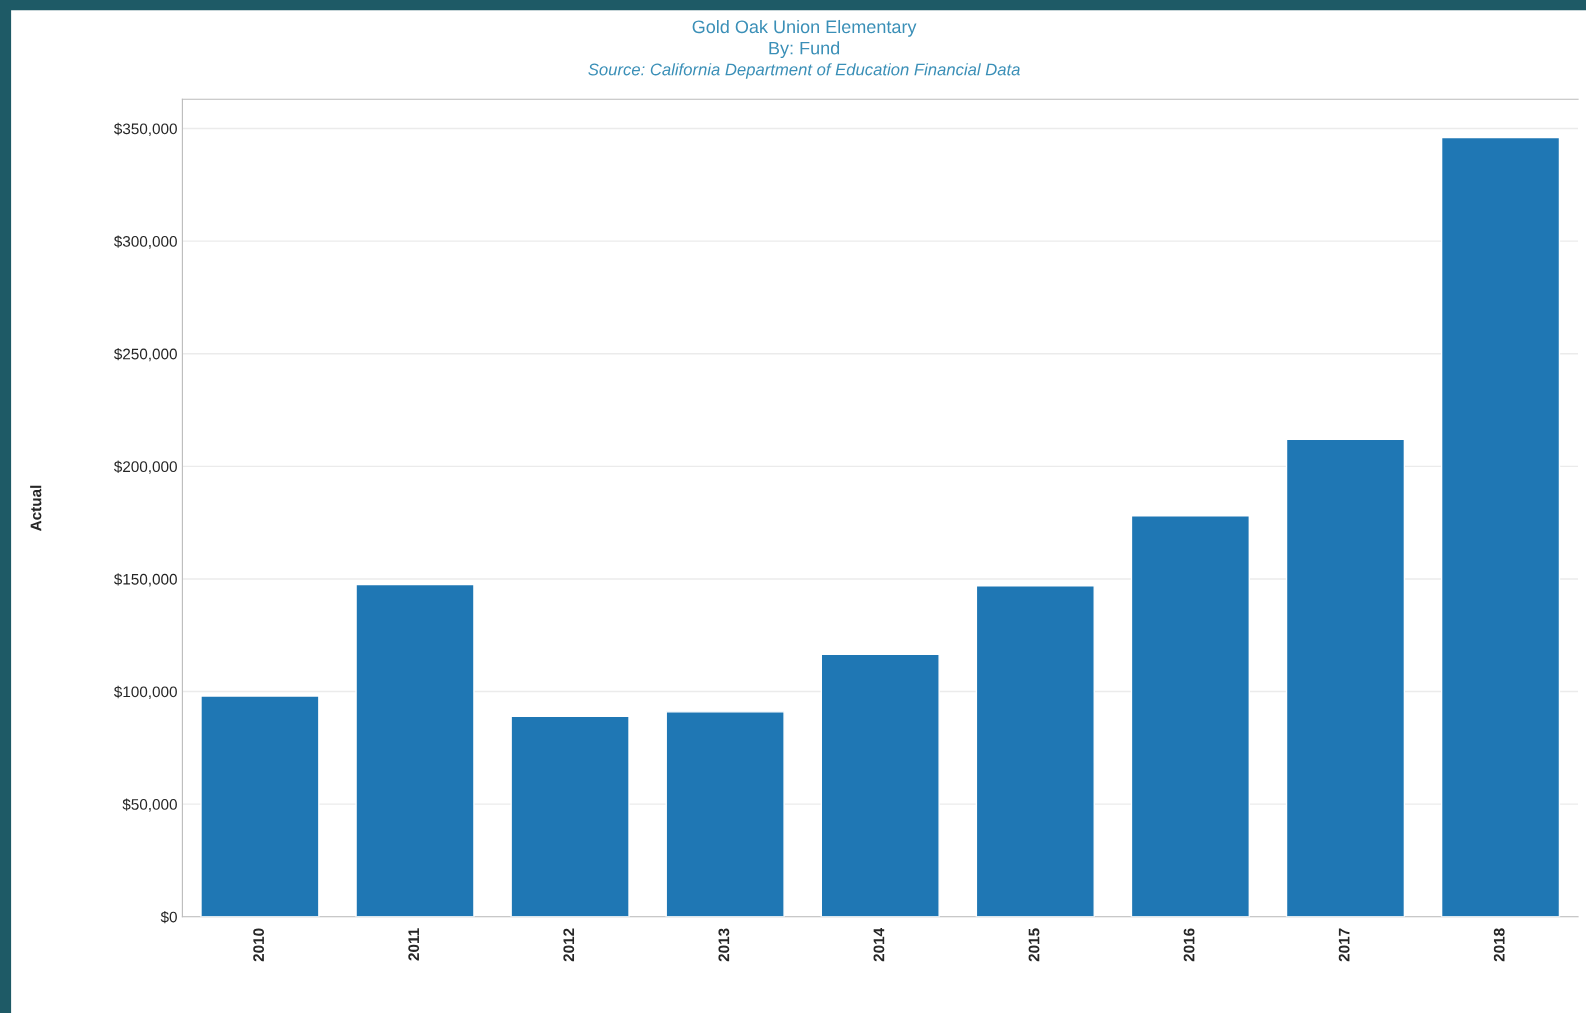  Describe the element at coordinates (145, 242) in the screenshot. I see `y-tick-label: $300,000` at that location.